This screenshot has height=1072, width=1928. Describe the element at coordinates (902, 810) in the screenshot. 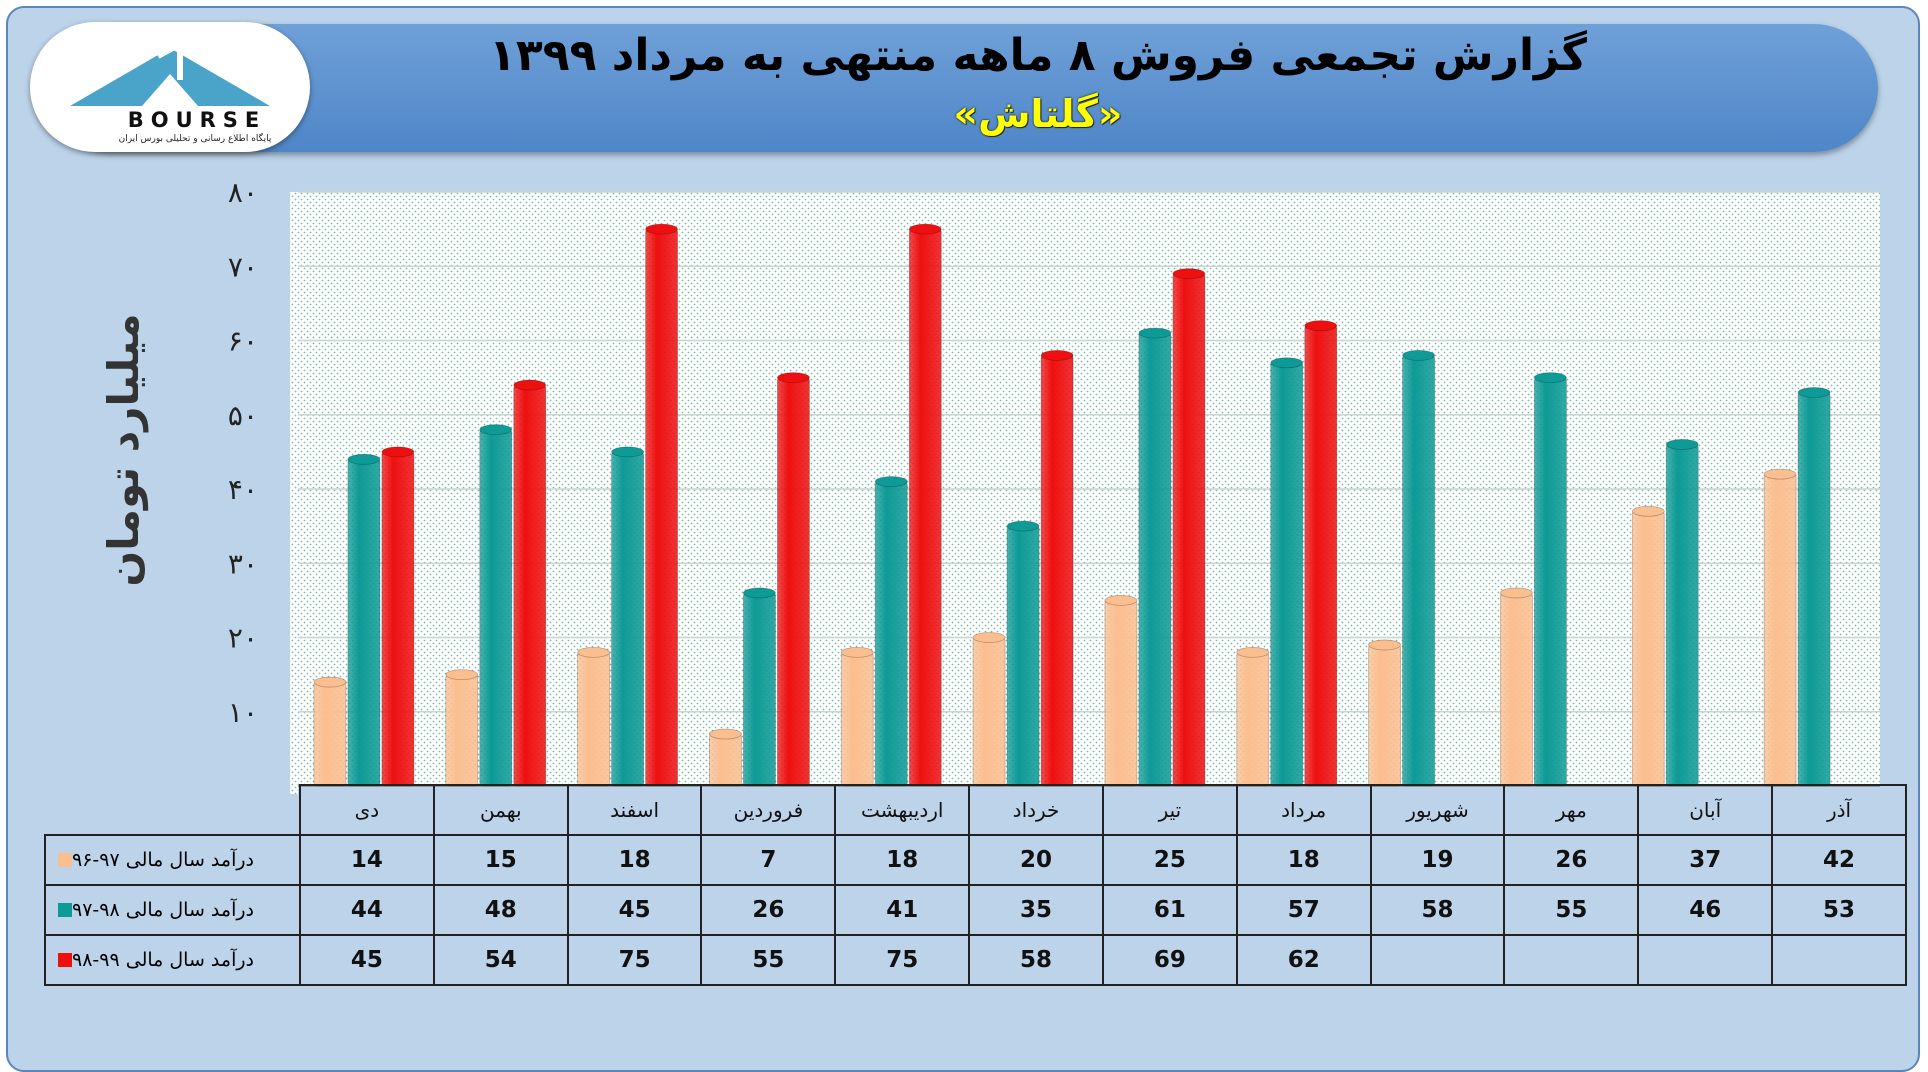

I see `category-label: اردیبهشت` at that location.